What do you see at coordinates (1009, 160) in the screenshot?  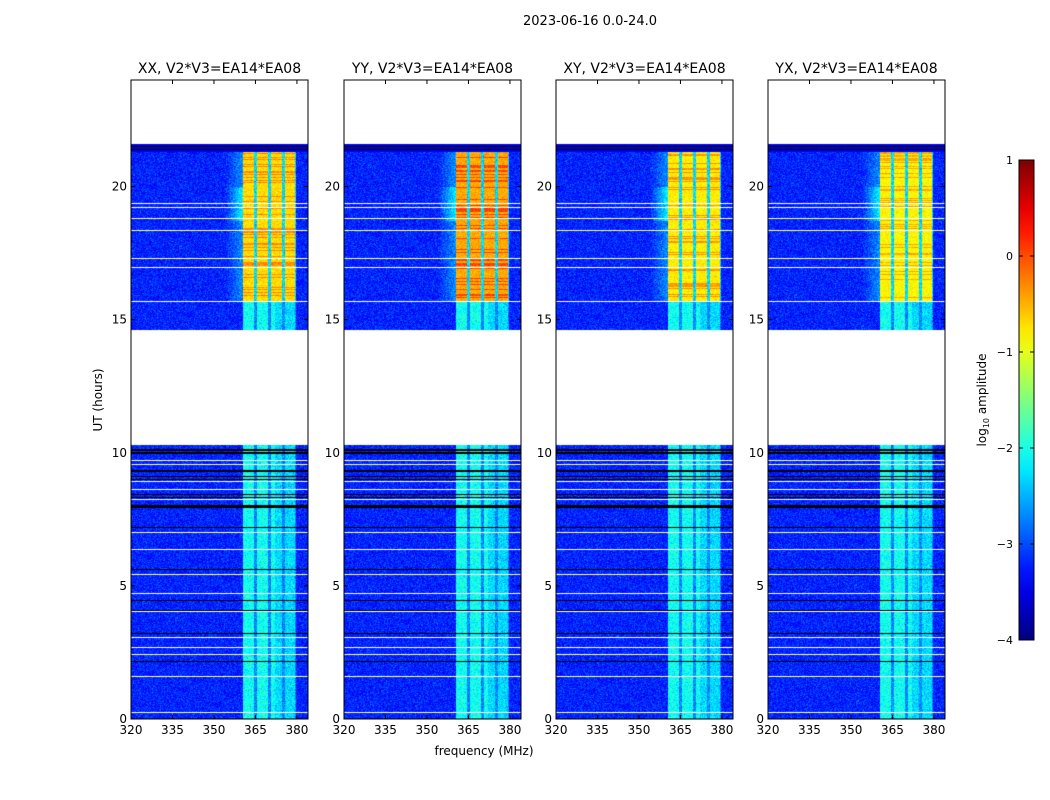 I see `colorbar-tick-label: 1` at bounding box center [1009, 160].